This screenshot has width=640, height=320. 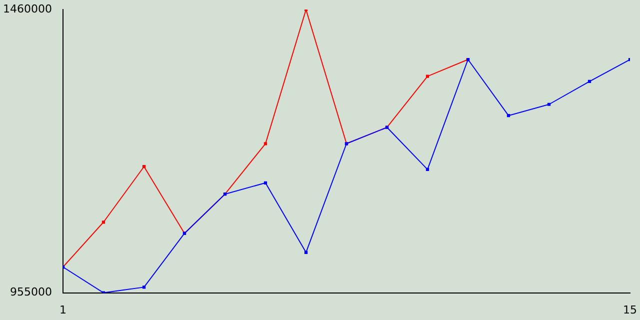 I want to click on y-tick-label: 955000, so click(x=31, y=292).